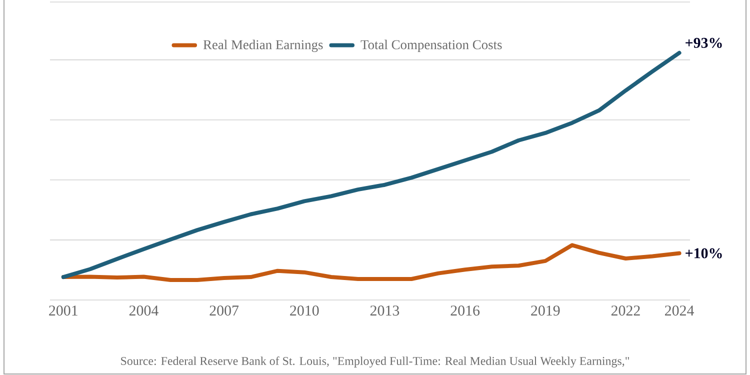 The width and height of the screenshot is (750, 375). Describe the element at coordinates (375, 362) in the screenshot. I see `source-note: Source: Federal Reserve Bank of St. Louis, "Employed Full-Time: Real Median Usual Weekly Earnings,"` at that location.